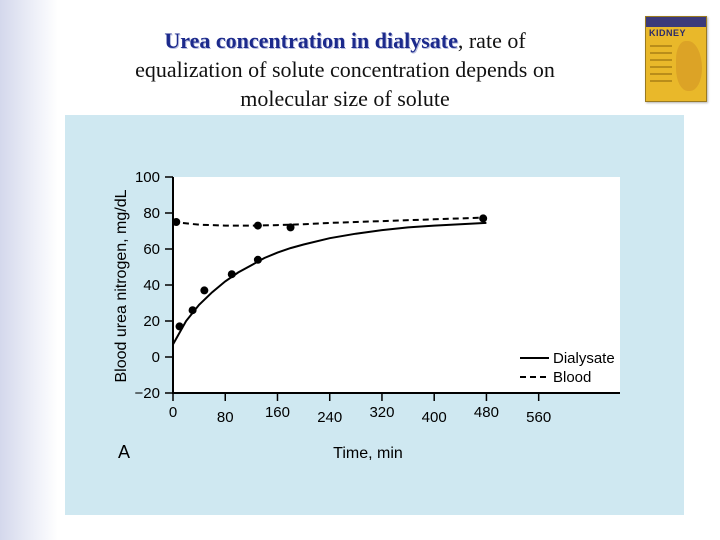 Image resolution: width=720 pixels, height=540 pixels. Describe the element at coordinates (434, 417) in the screenshot. I see `x-tick-label: 400` at that location.